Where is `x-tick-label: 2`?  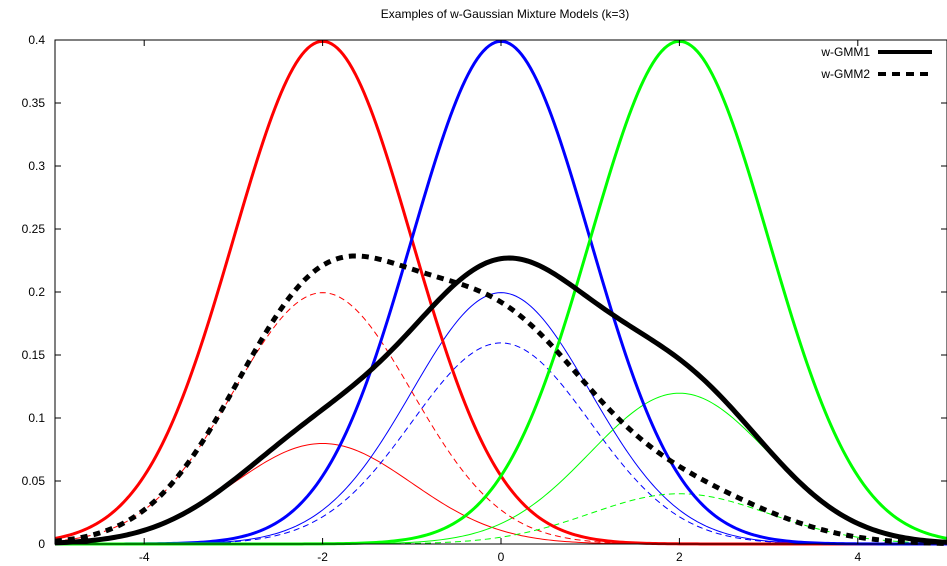 x-tick-label: 2 is located at coordinates (679, 557).